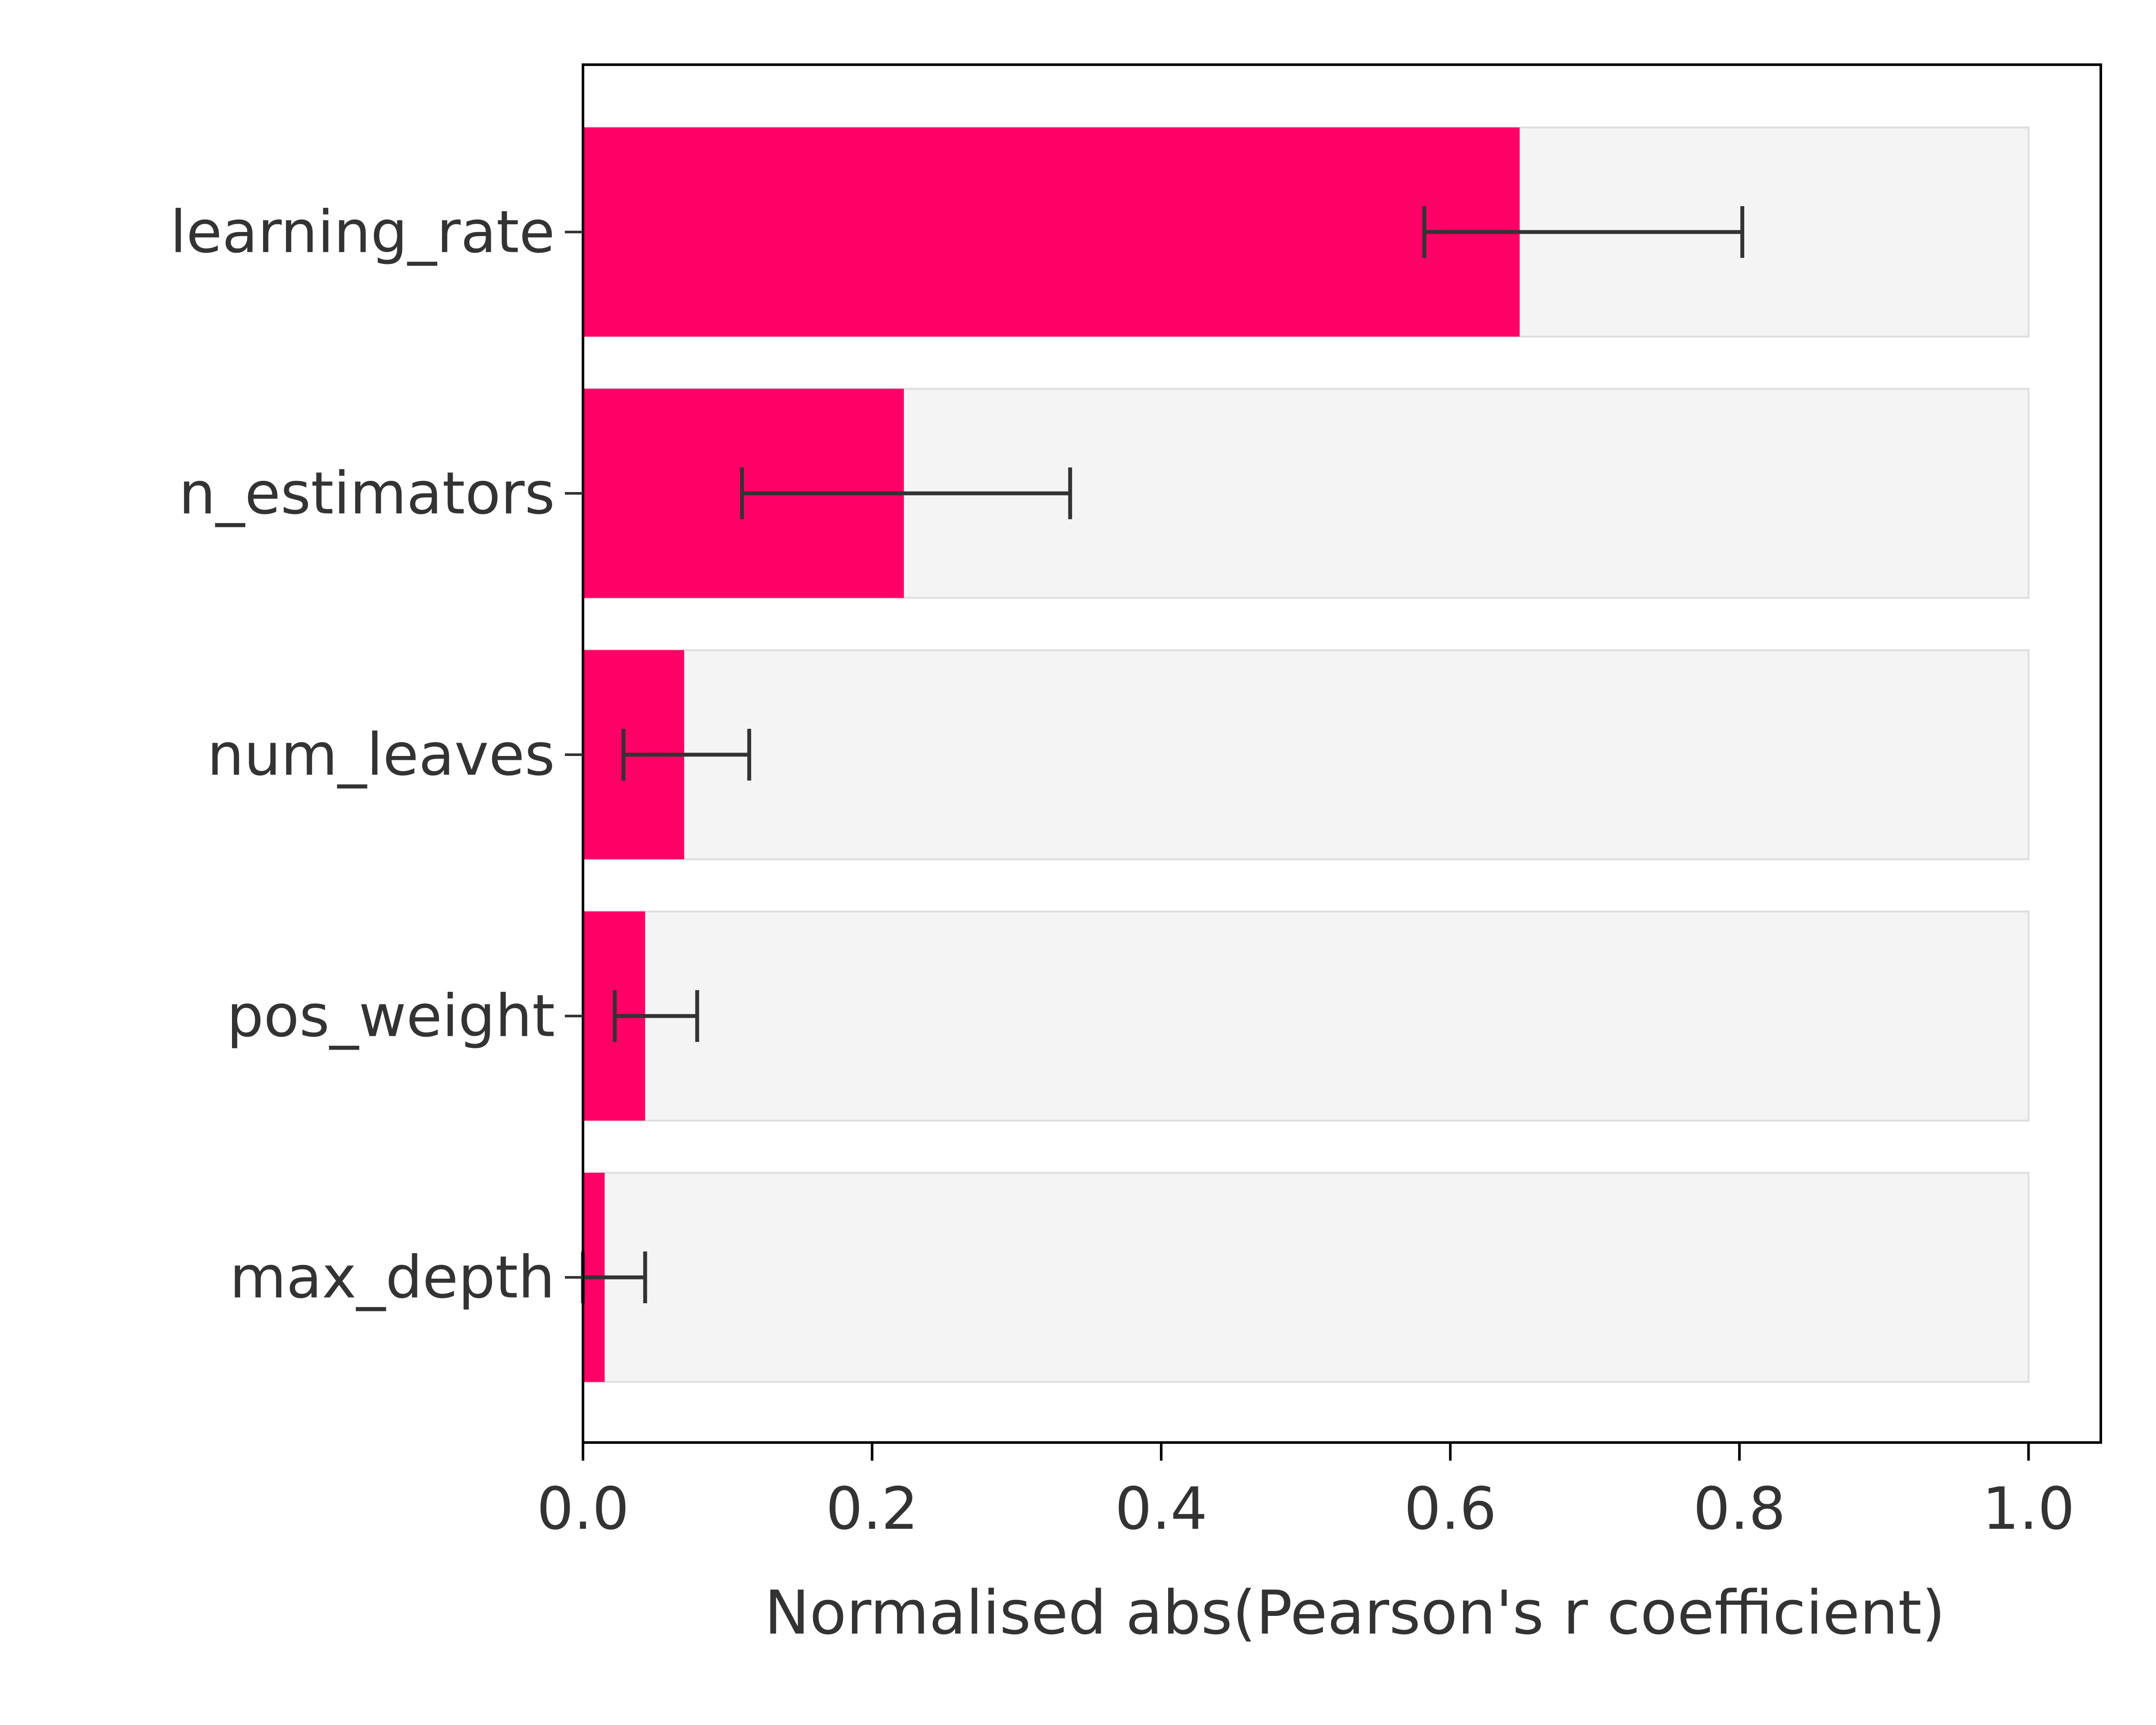 This screenshot has width=2156, height=1725. I want to click on y-tick-label: num_leaves, so click(381, 755).